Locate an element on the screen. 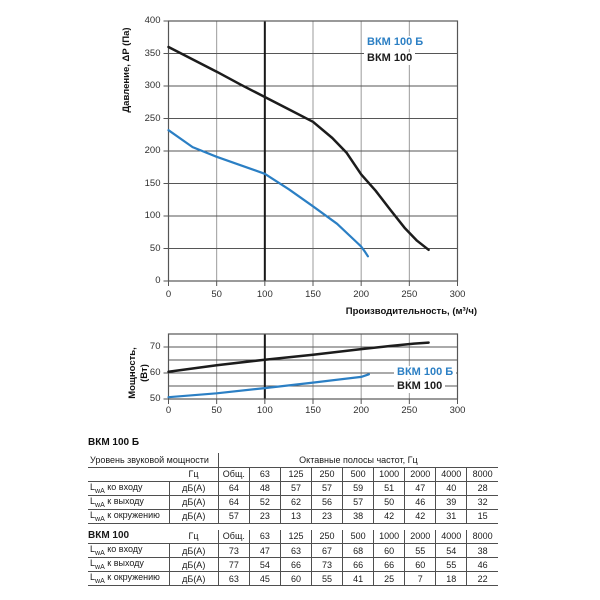 The height and width of the screenshot is (600, 600). freq-header: 125 is located at coordinates (296, 474).